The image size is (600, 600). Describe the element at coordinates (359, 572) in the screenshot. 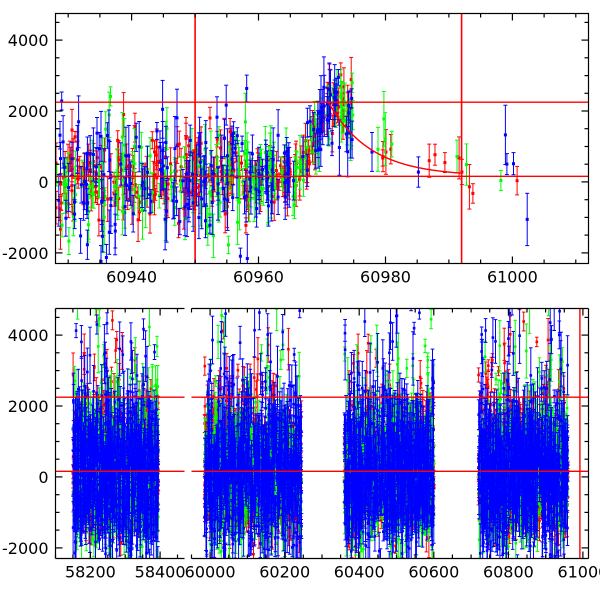

I see `x-tick-label: 60400` at that location.